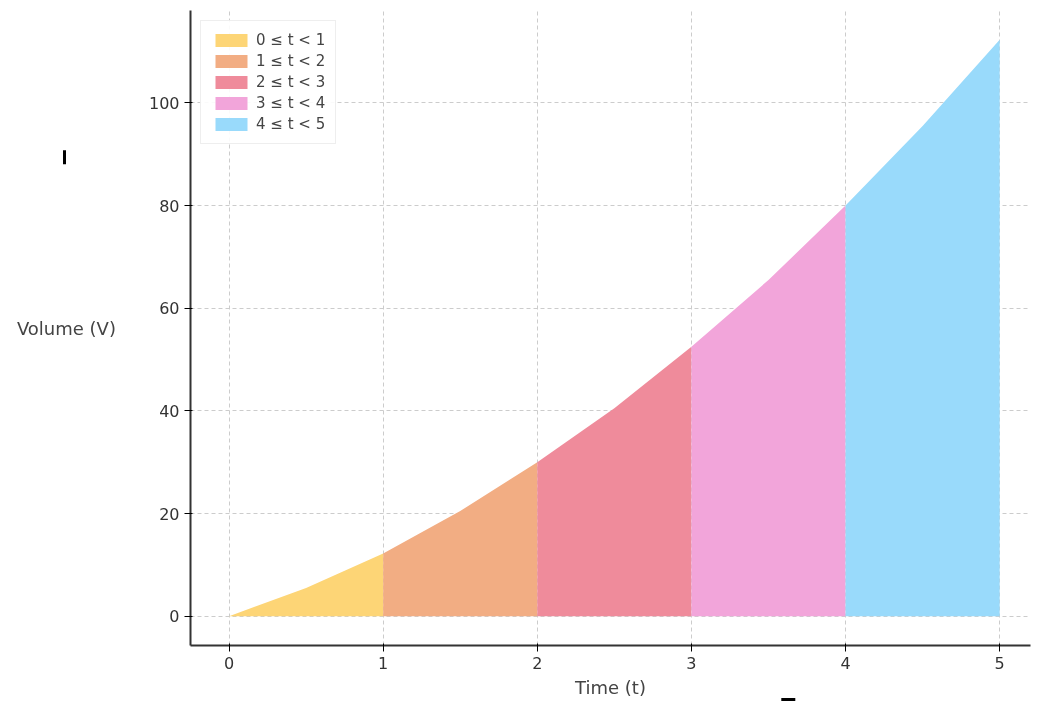 Image resolution: width=1042 pixels, height=719 pixels. I want to click on y-tick-label: 80, so click(169, 206).